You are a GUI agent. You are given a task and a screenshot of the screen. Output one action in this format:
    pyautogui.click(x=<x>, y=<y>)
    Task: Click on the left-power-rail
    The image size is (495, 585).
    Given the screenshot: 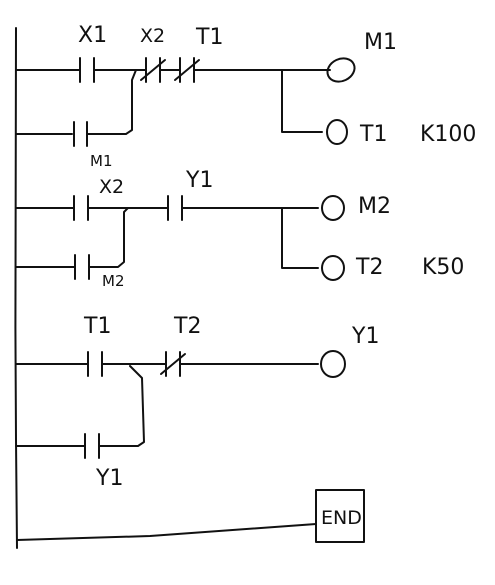 What is the action you would take?
    pyautogui.click(x=16, y=288)
    